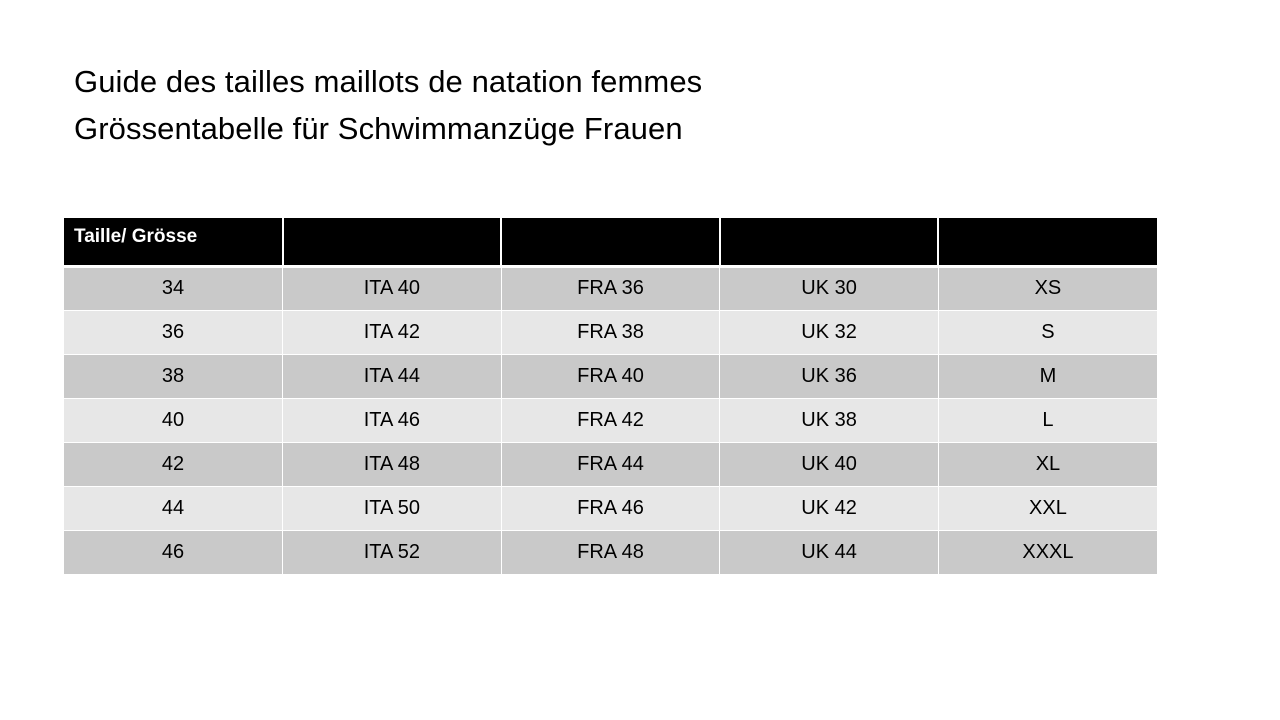 The height and width of the screenshot is (720, 1280). I want to click on table-cell: FRA 46, so click(611, 508).